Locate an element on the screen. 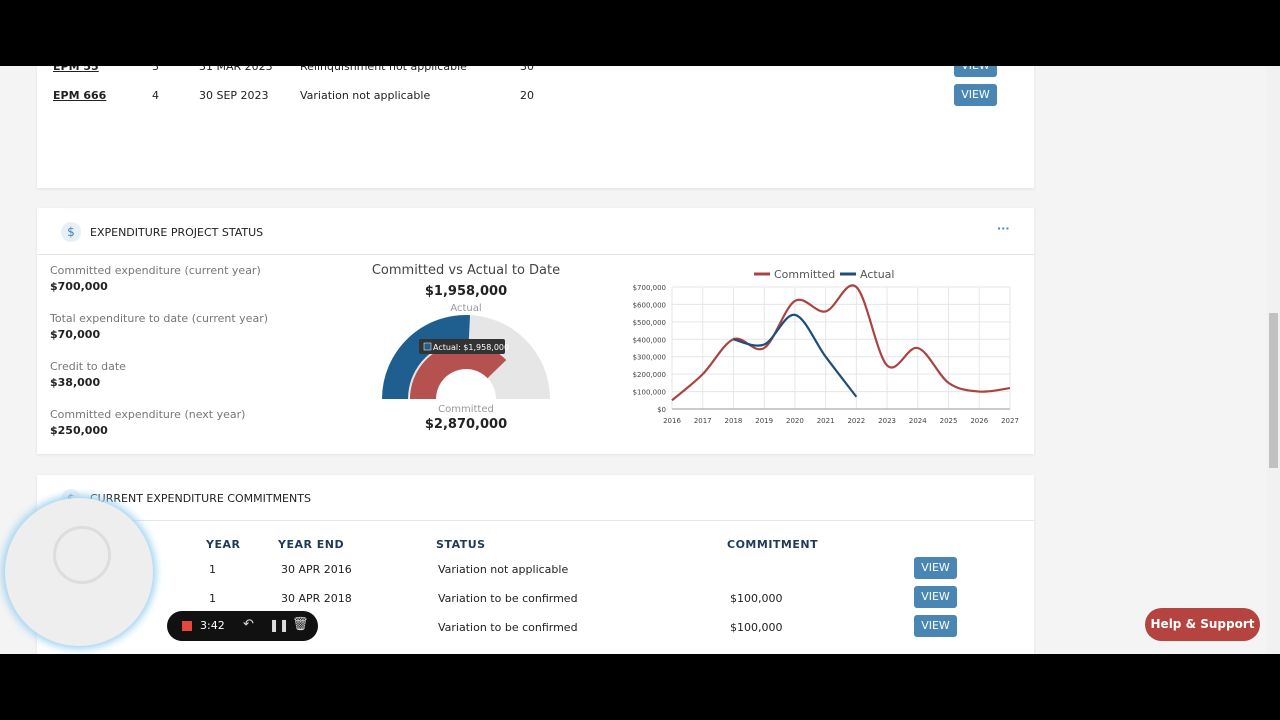 The width and height of the screenshot is (1280, 720). help-button: Help & Support is located at coordinates (1202, 624).